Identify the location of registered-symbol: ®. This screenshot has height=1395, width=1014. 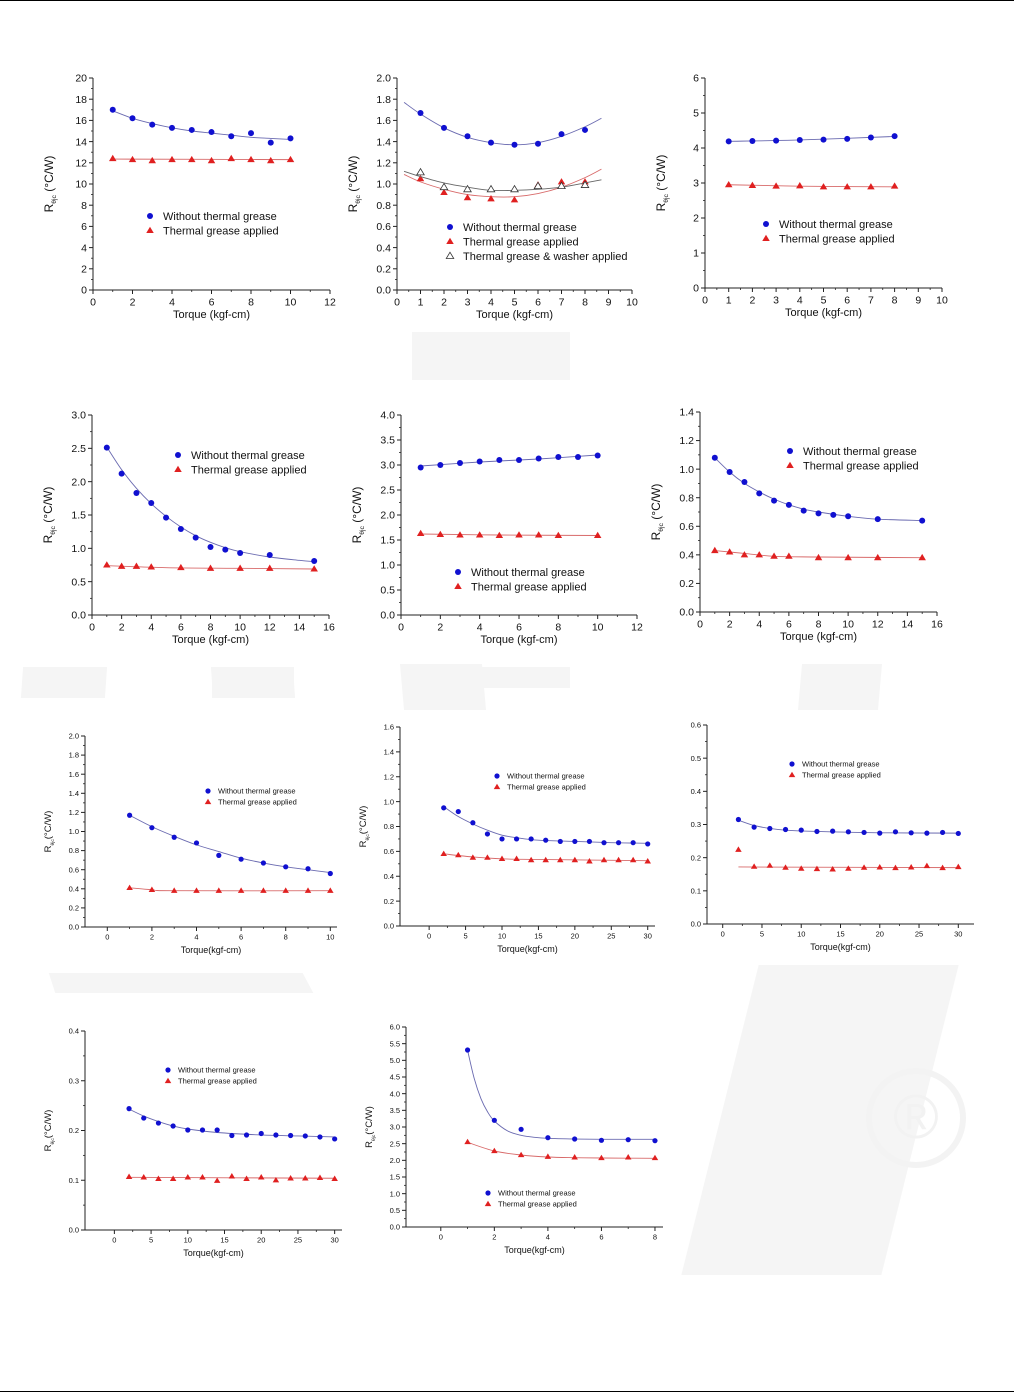
(916, 1117).